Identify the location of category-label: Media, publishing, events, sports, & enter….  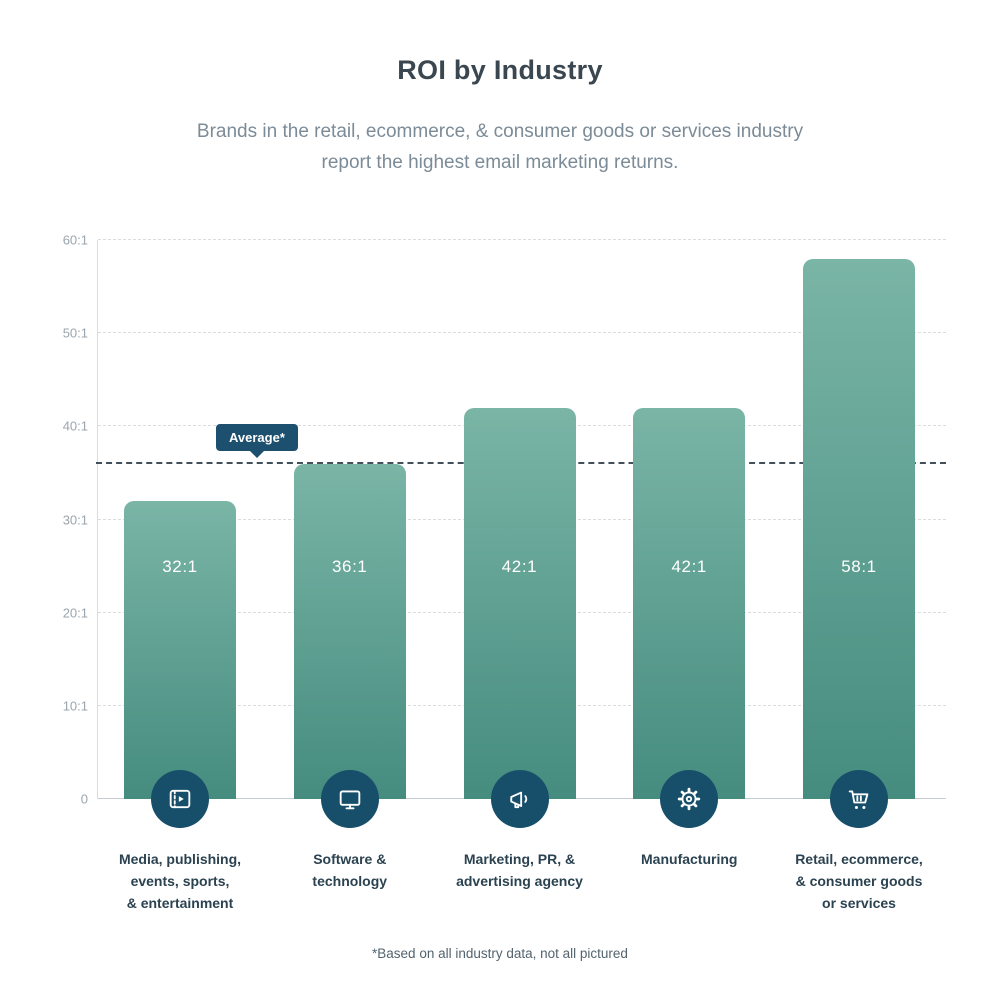
(180, 881).